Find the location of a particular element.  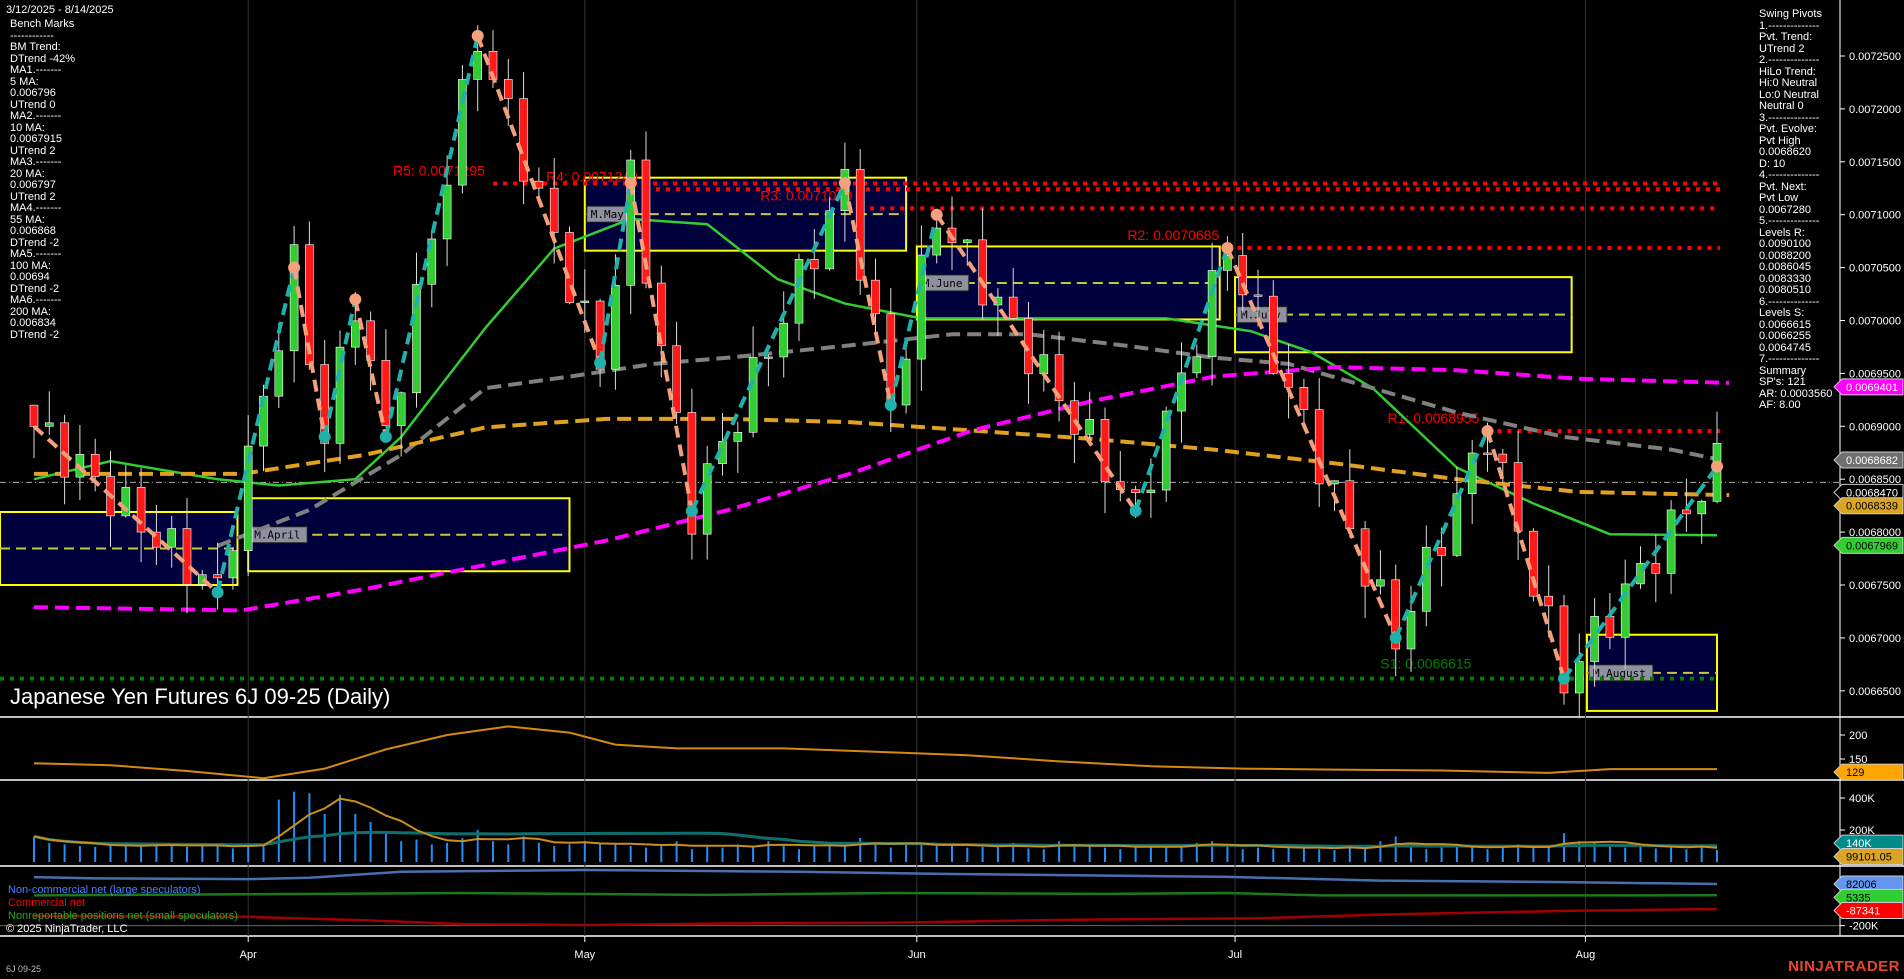

volume-tick-label: 200K is located at coordinates (1862, 831).